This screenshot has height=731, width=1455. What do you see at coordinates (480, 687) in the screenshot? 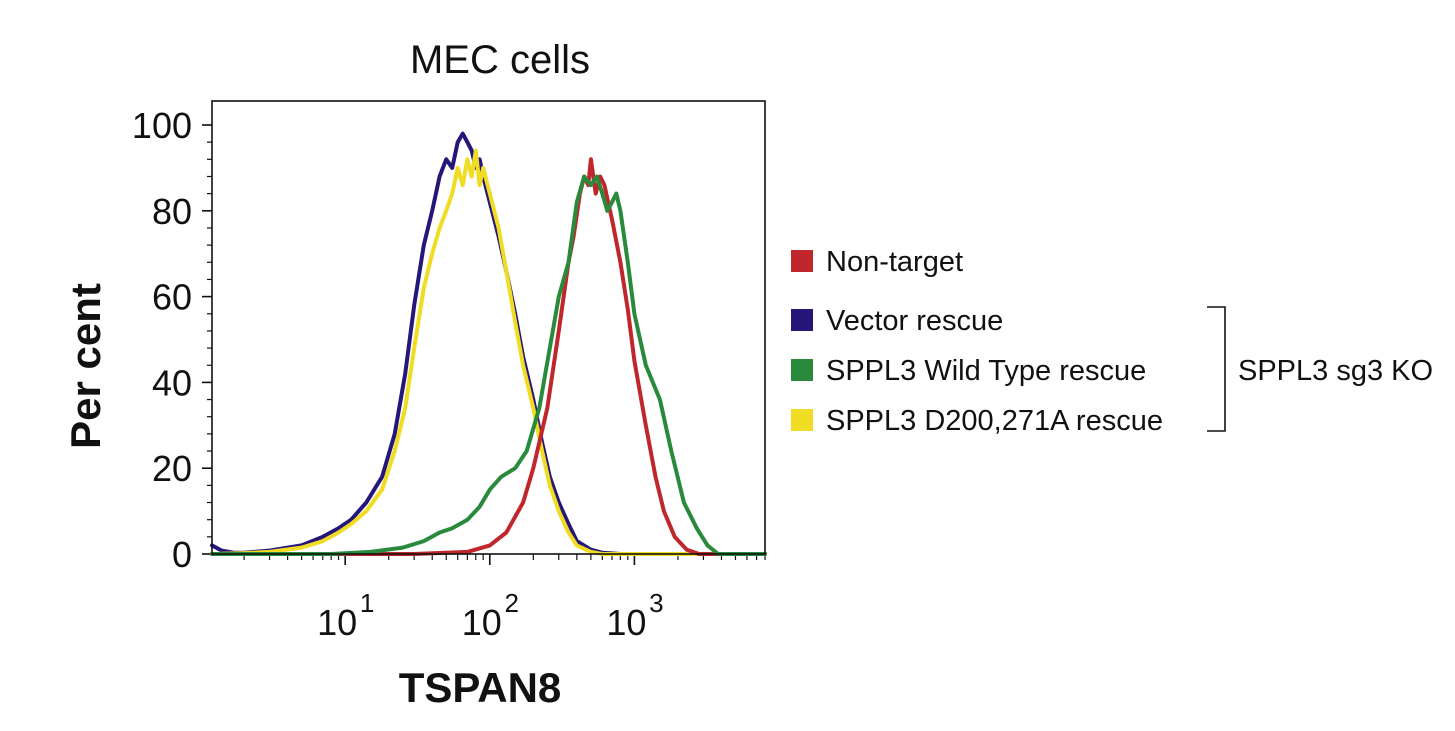
I see `x-axis-label: TSPAN8` at bounding box center [480, 687].